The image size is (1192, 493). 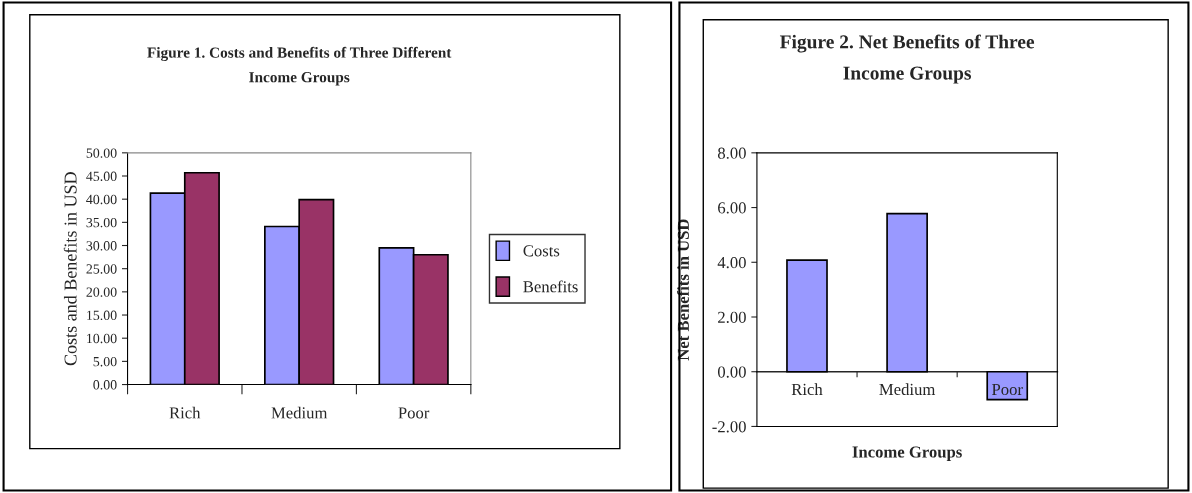 What do you see at coordinates (907, 453) in the screenshot?
I see `x-axis-title: Income Groups` at bounding box center [907, 453].